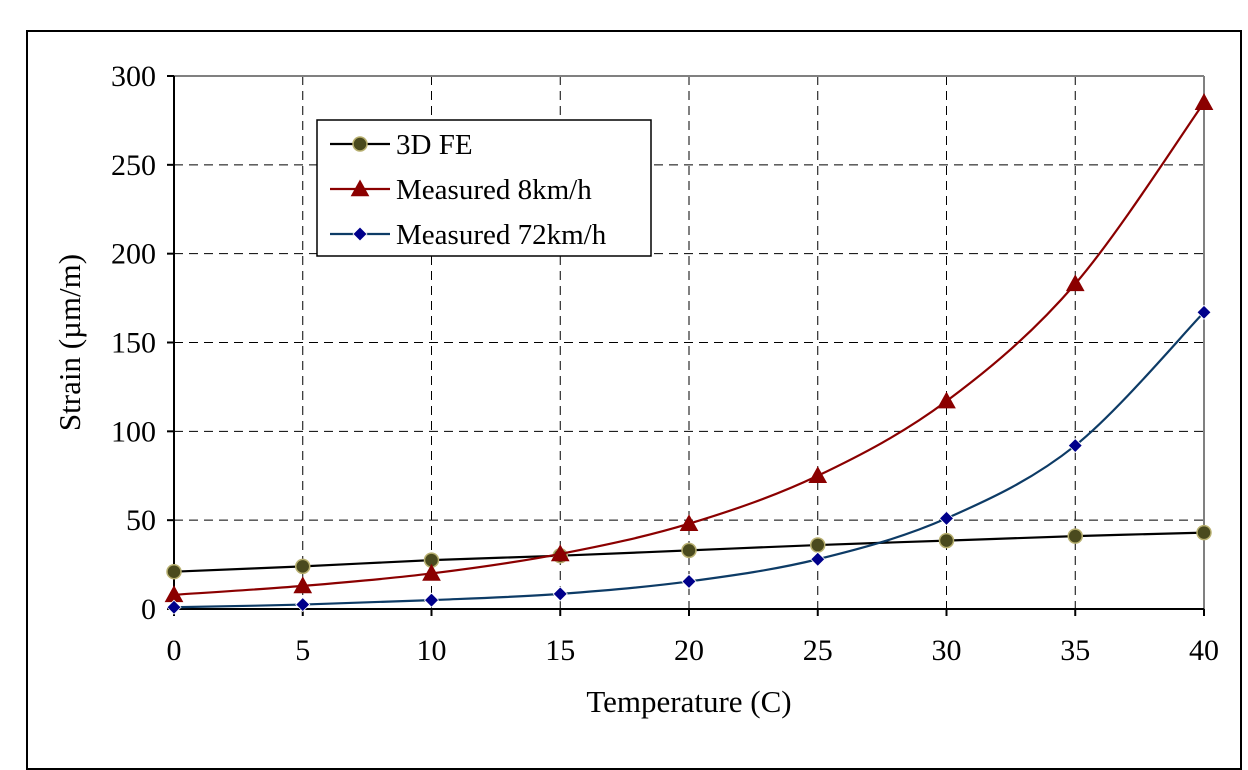  I want to click on x-tick-label: 30, so click(947, 650).